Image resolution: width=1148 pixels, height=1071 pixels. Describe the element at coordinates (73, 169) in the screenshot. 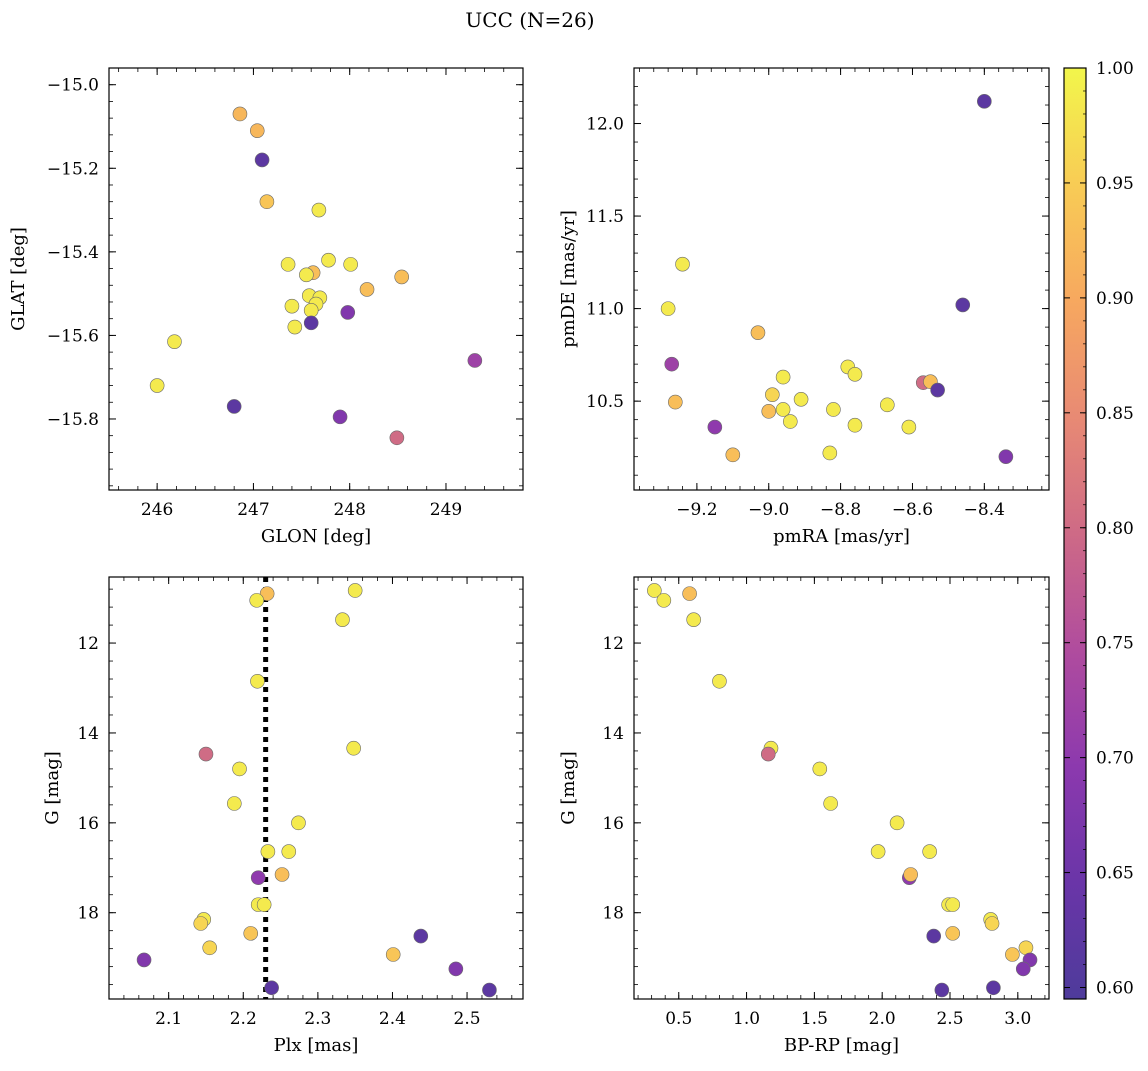

I see `sky-ytick-label: −15.2` at that location.